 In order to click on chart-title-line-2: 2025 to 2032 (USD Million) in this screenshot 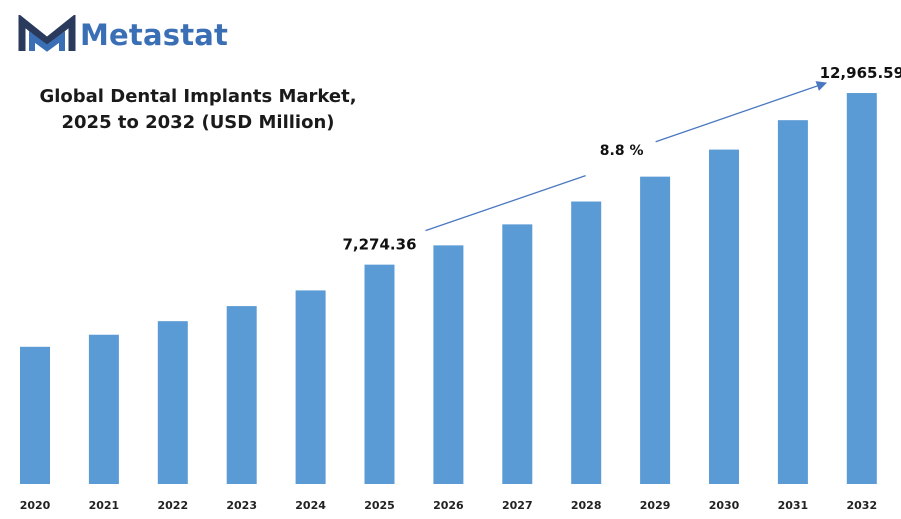, I will do `click(198, 122)`.